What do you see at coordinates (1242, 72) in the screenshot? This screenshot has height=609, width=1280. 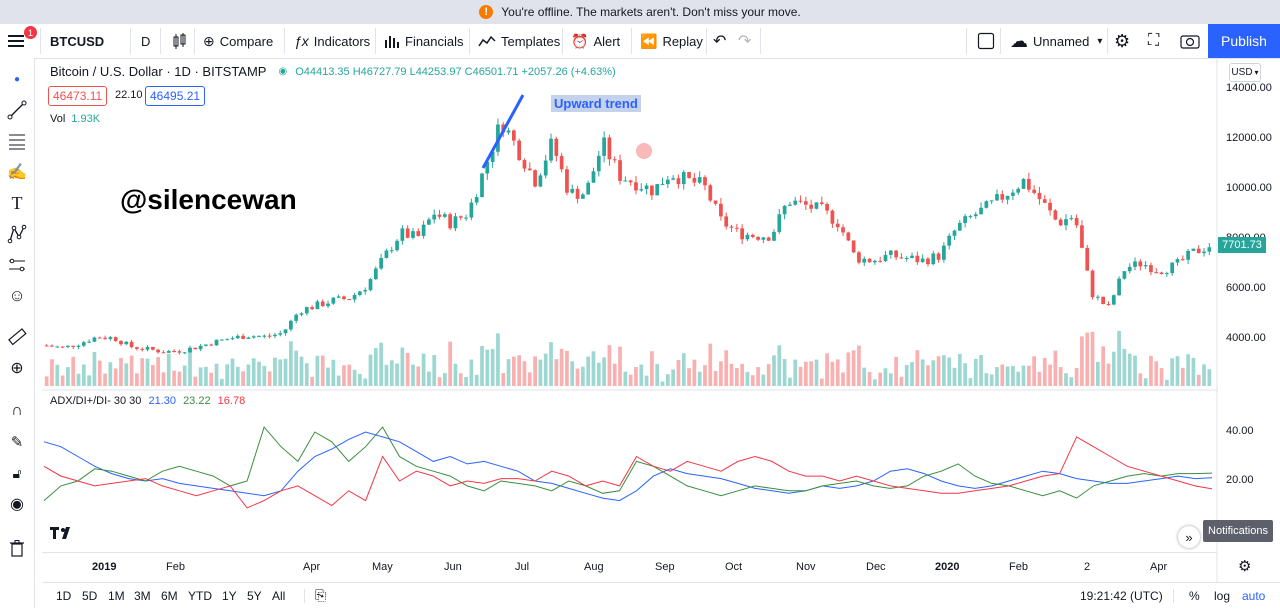 I see `currency-label: USD` at bounding box center [1242, 72].